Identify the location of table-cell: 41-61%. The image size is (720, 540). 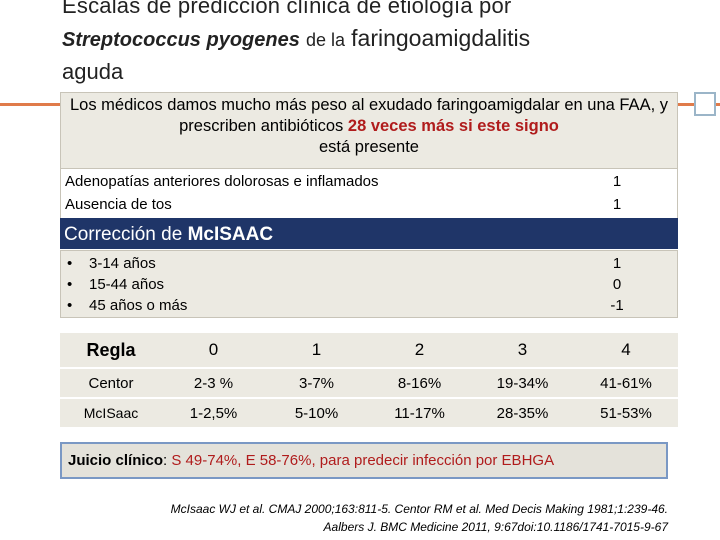
(626, 383).